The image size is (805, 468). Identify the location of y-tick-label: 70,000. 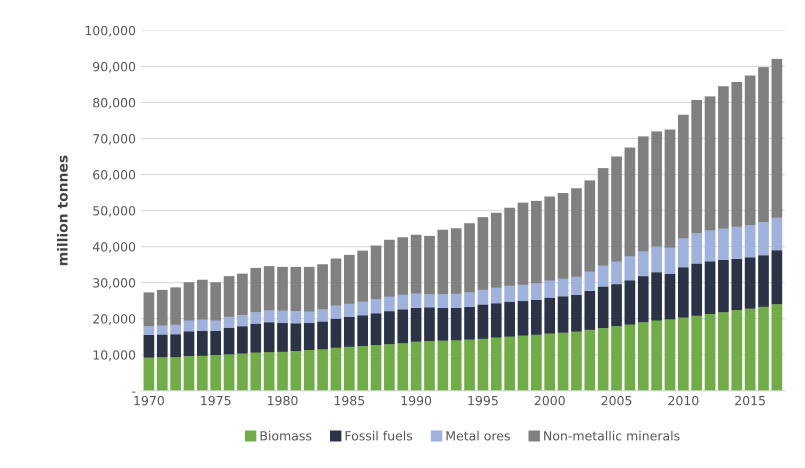
(114, 139).